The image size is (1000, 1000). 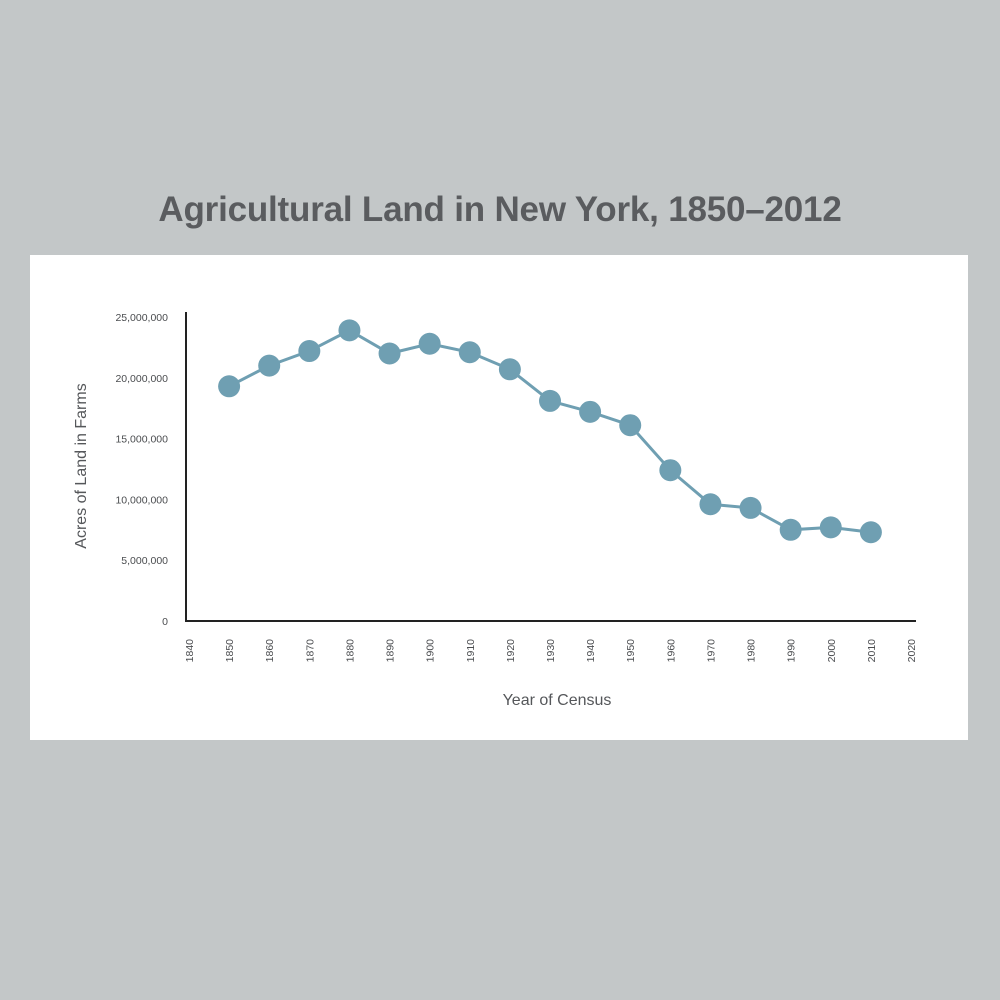 What do you see at coordinates (711, 651) in the screenshot?
I see `x-tick-label: 1970` at bounding box center [711, 651].